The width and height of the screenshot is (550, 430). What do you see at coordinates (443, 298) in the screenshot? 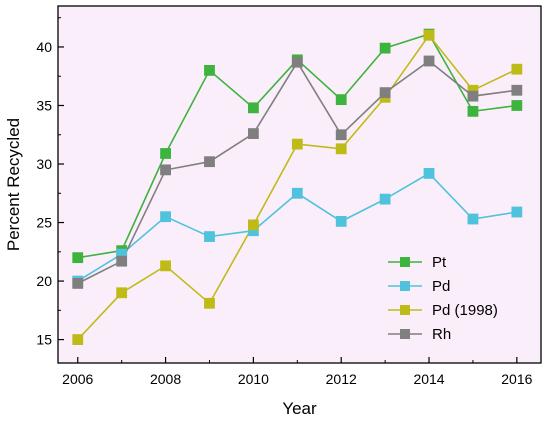
I see `legend: Pt Pd Pd (1998) Rh` at bounding box center [443, 298].